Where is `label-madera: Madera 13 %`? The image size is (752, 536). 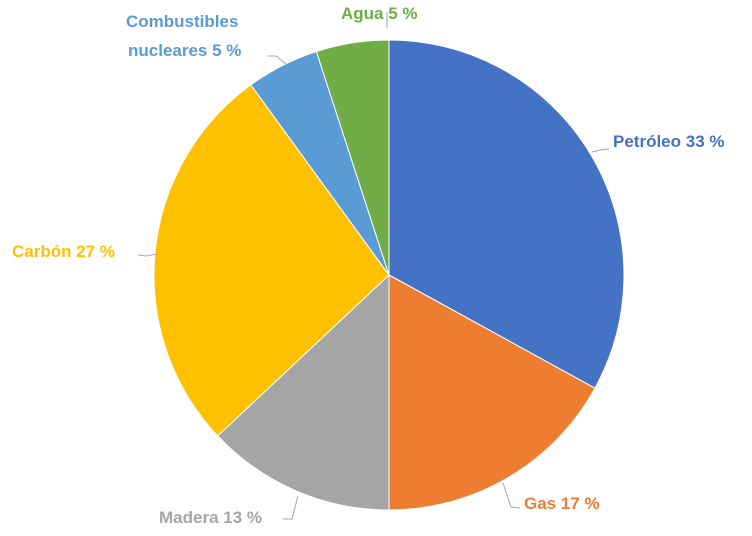
label-madera: Madera 13 % is located at coordinates (210, 517).